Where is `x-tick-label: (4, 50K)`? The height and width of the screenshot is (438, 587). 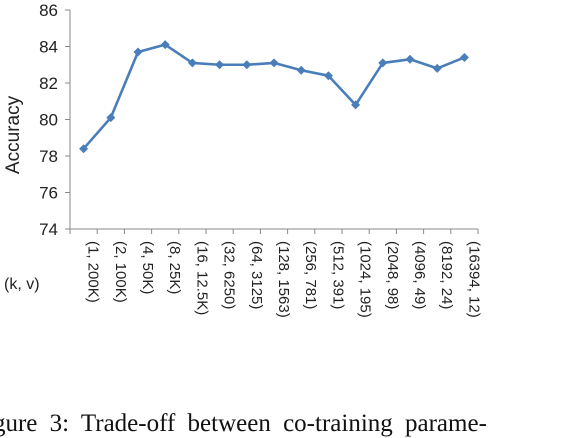
x-tick-label: (4, 50K) is located at coordinates (147, 267).